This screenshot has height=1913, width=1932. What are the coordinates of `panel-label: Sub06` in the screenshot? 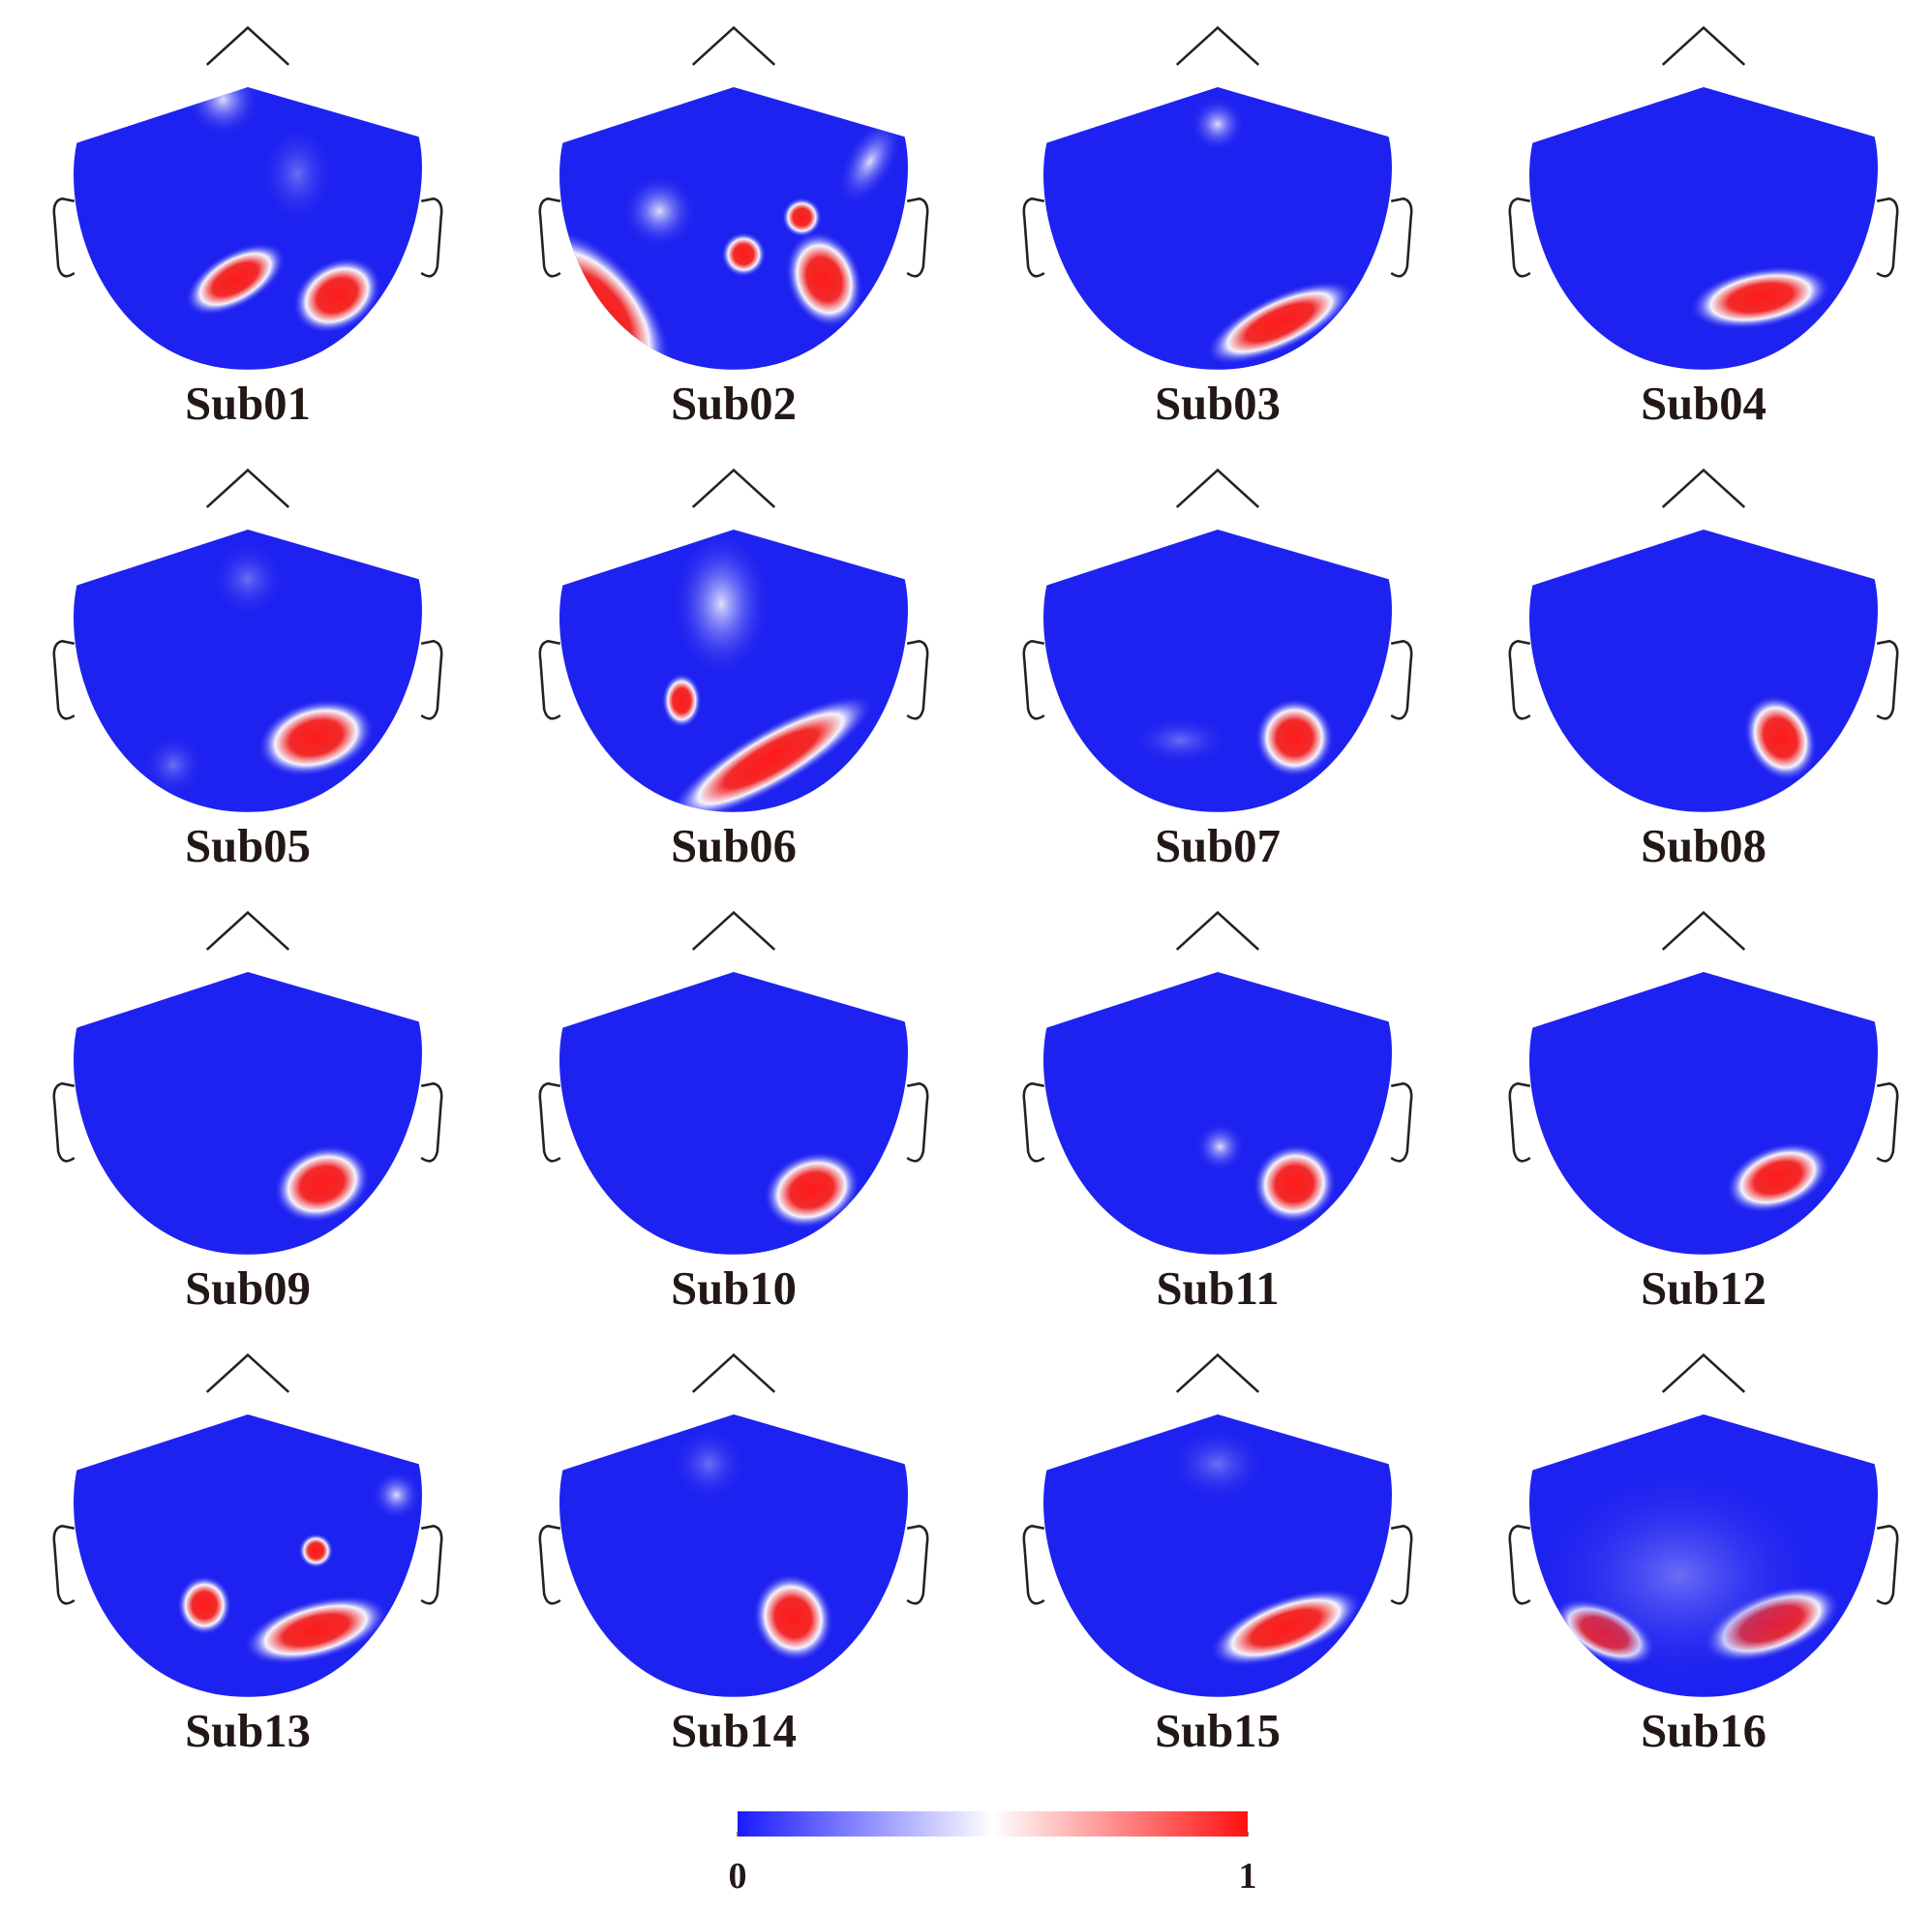 It's located at (734, 846).